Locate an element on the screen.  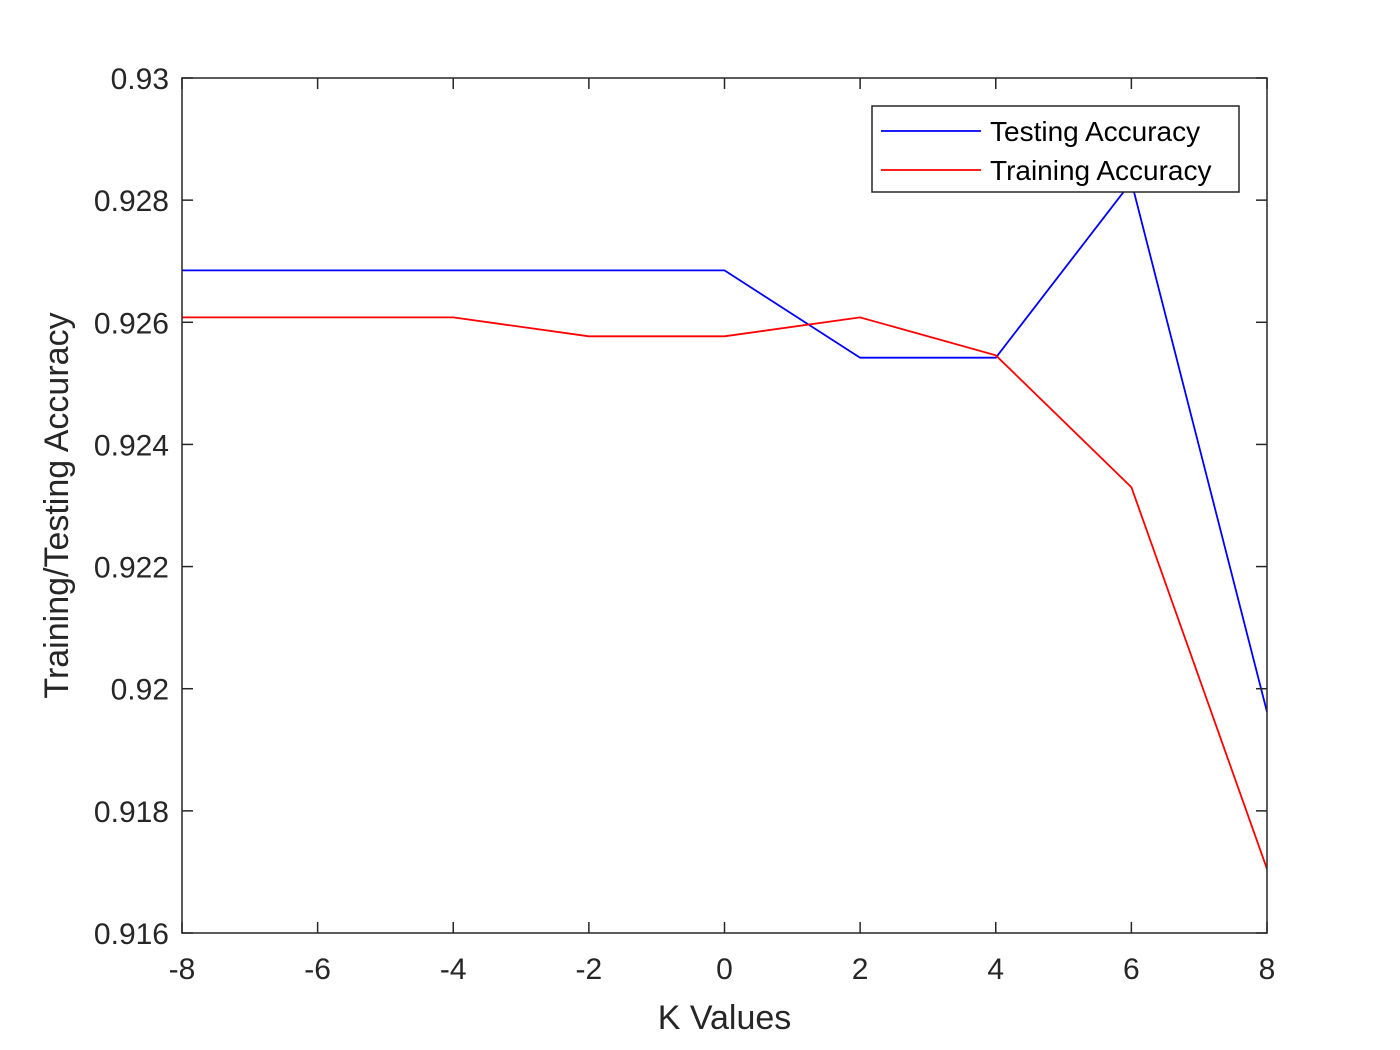
x-axis-label: K Values is located at coordinates (725, 1018).